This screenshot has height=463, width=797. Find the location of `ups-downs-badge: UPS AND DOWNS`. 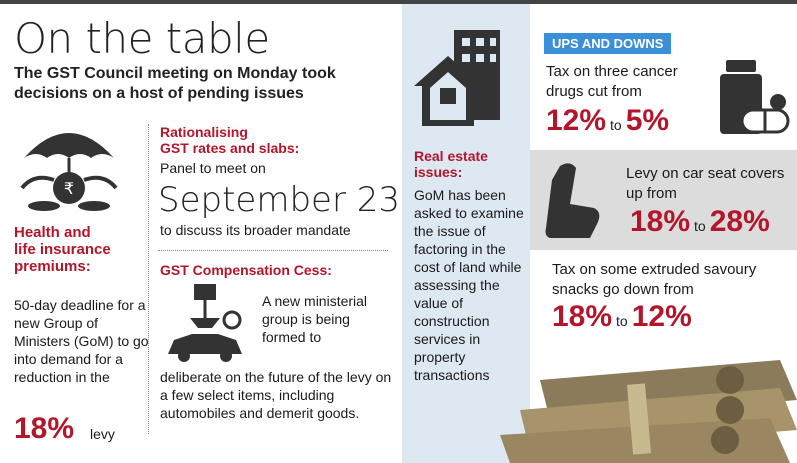

ups-downs-badge: UPS AND DOWNS is located at coordinates (608, 43).